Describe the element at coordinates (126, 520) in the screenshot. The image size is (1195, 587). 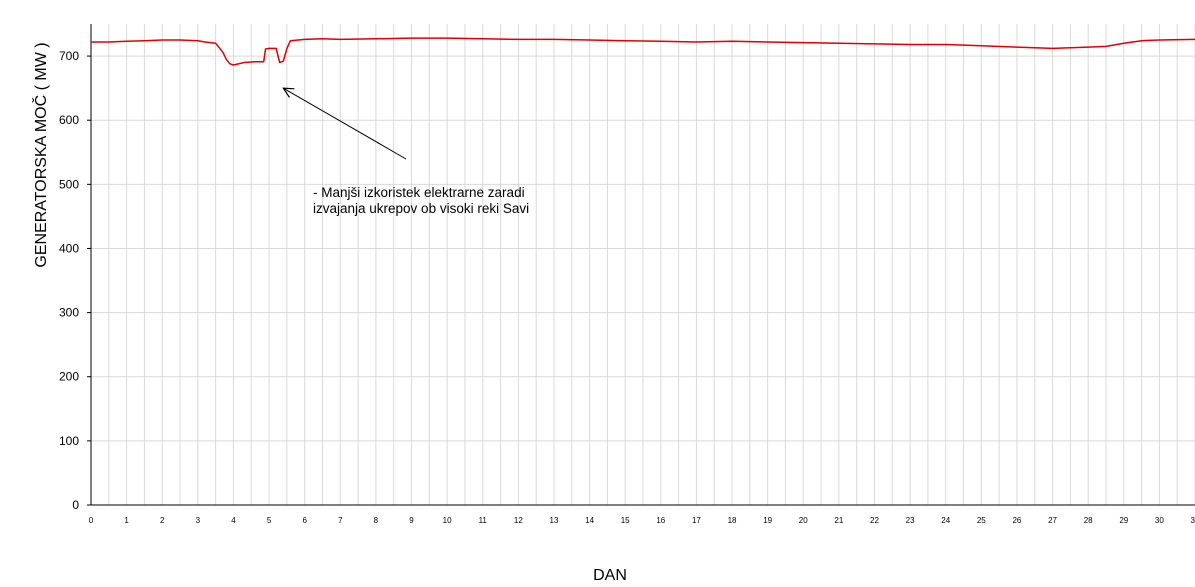
I see `x-tick-label: 1` at that location.